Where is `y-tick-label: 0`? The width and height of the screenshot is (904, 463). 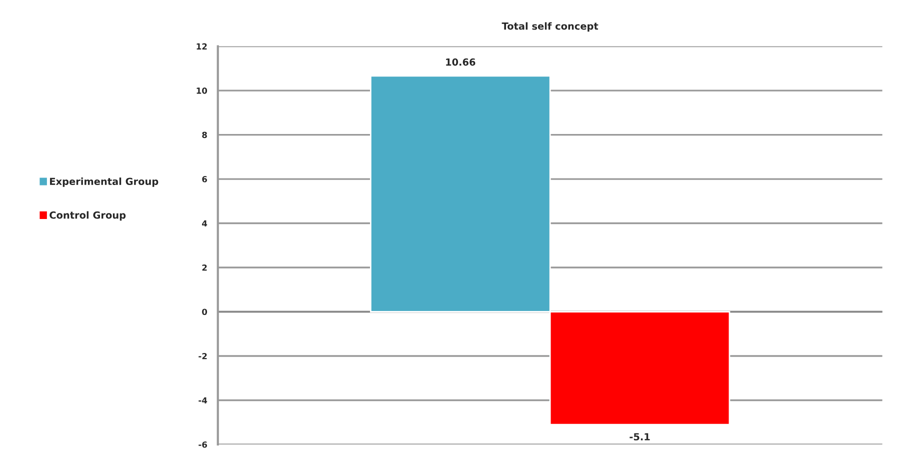
y-tick-label: 0 is located at coordinates (205, 312).